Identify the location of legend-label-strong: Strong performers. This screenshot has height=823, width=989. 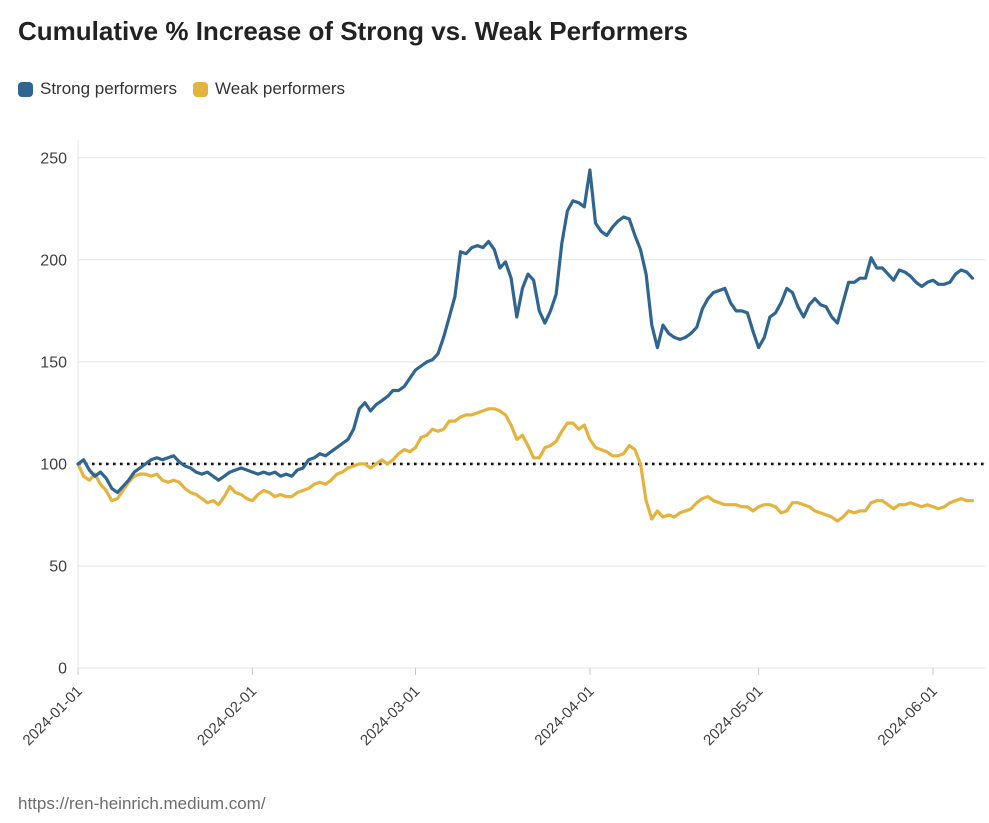
(108, 88).